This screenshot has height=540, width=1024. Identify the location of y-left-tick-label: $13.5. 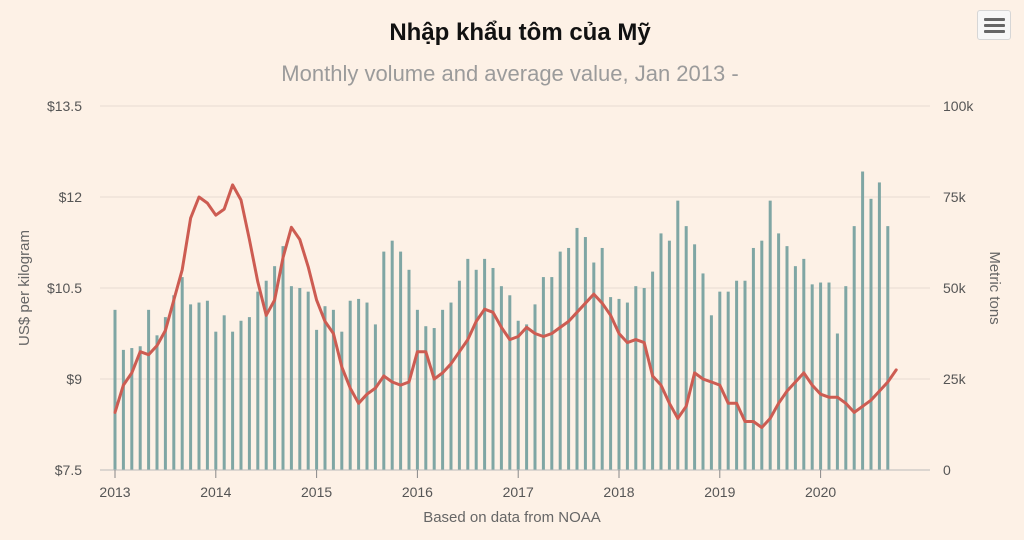
(64, 106).